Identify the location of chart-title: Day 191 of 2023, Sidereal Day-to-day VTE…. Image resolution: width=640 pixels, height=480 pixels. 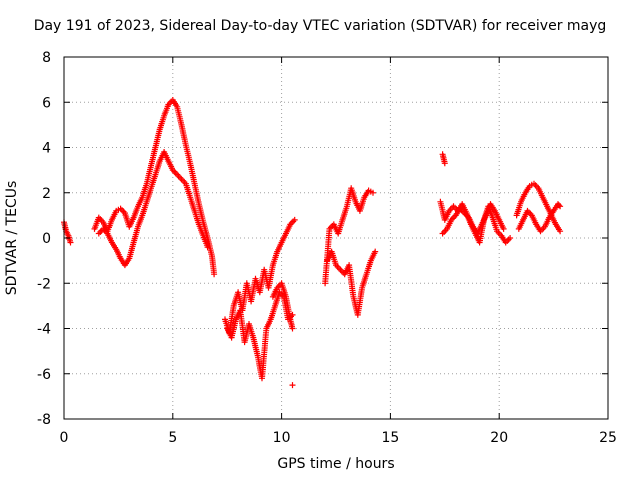
(320, 26).